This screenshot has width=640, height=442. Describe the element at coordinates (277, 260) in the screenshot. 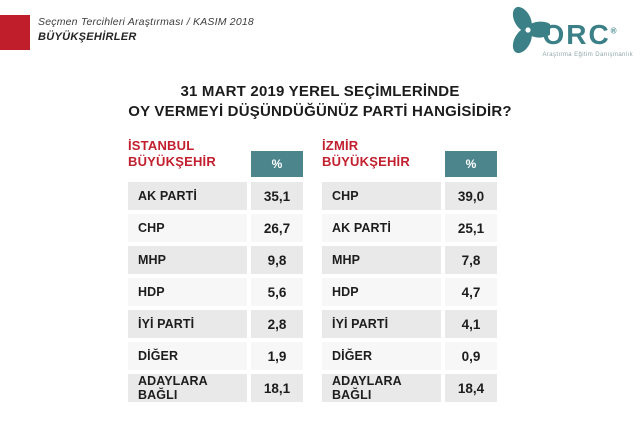

I see `party-value: 9,8` at that location.